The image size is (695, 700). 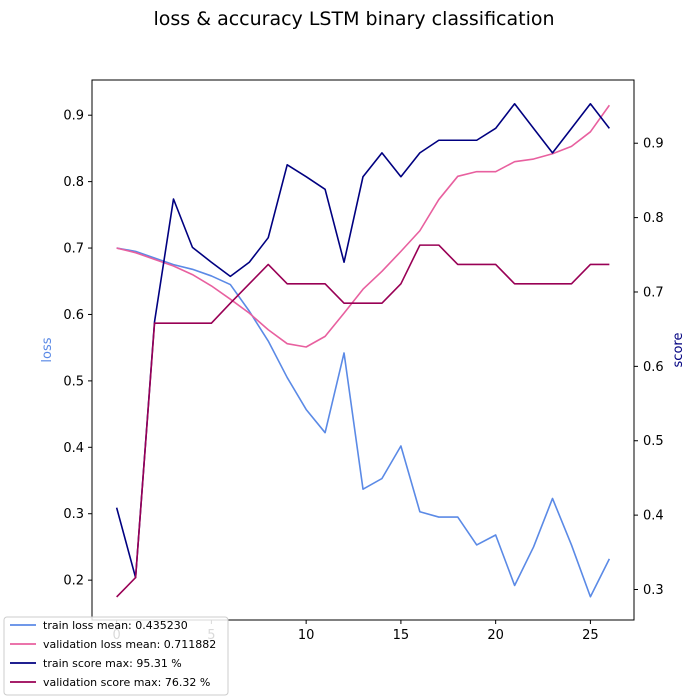 What do you see at coordinates (73, 249) in the screenshot?
I see `y-left-tick-label: 0.7` at bounding box center [73, 249].